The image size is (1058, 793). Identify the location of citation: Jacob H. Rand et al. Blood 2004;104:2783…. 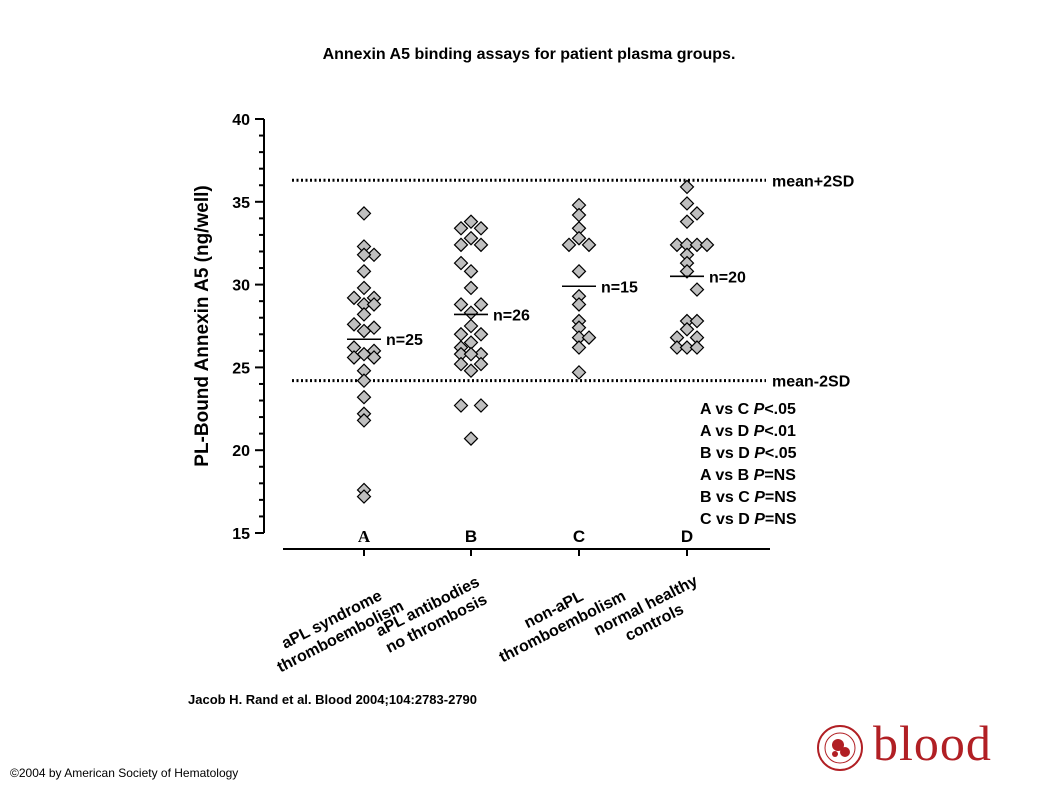
(333, 699).